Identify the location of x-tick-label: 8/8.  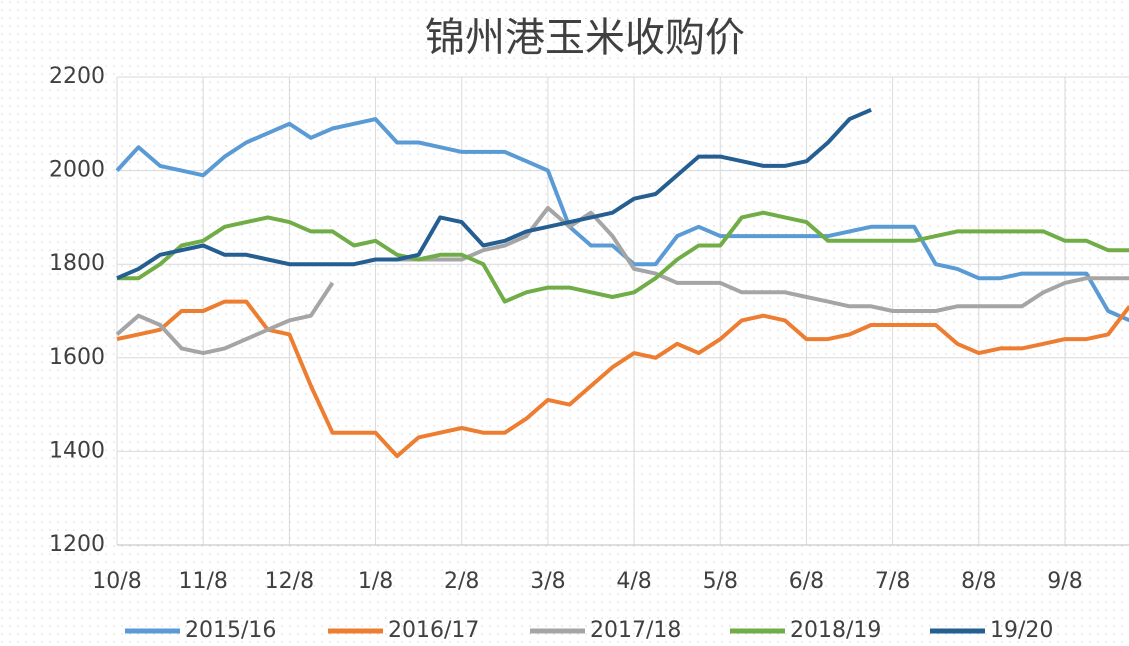
(978, 581).